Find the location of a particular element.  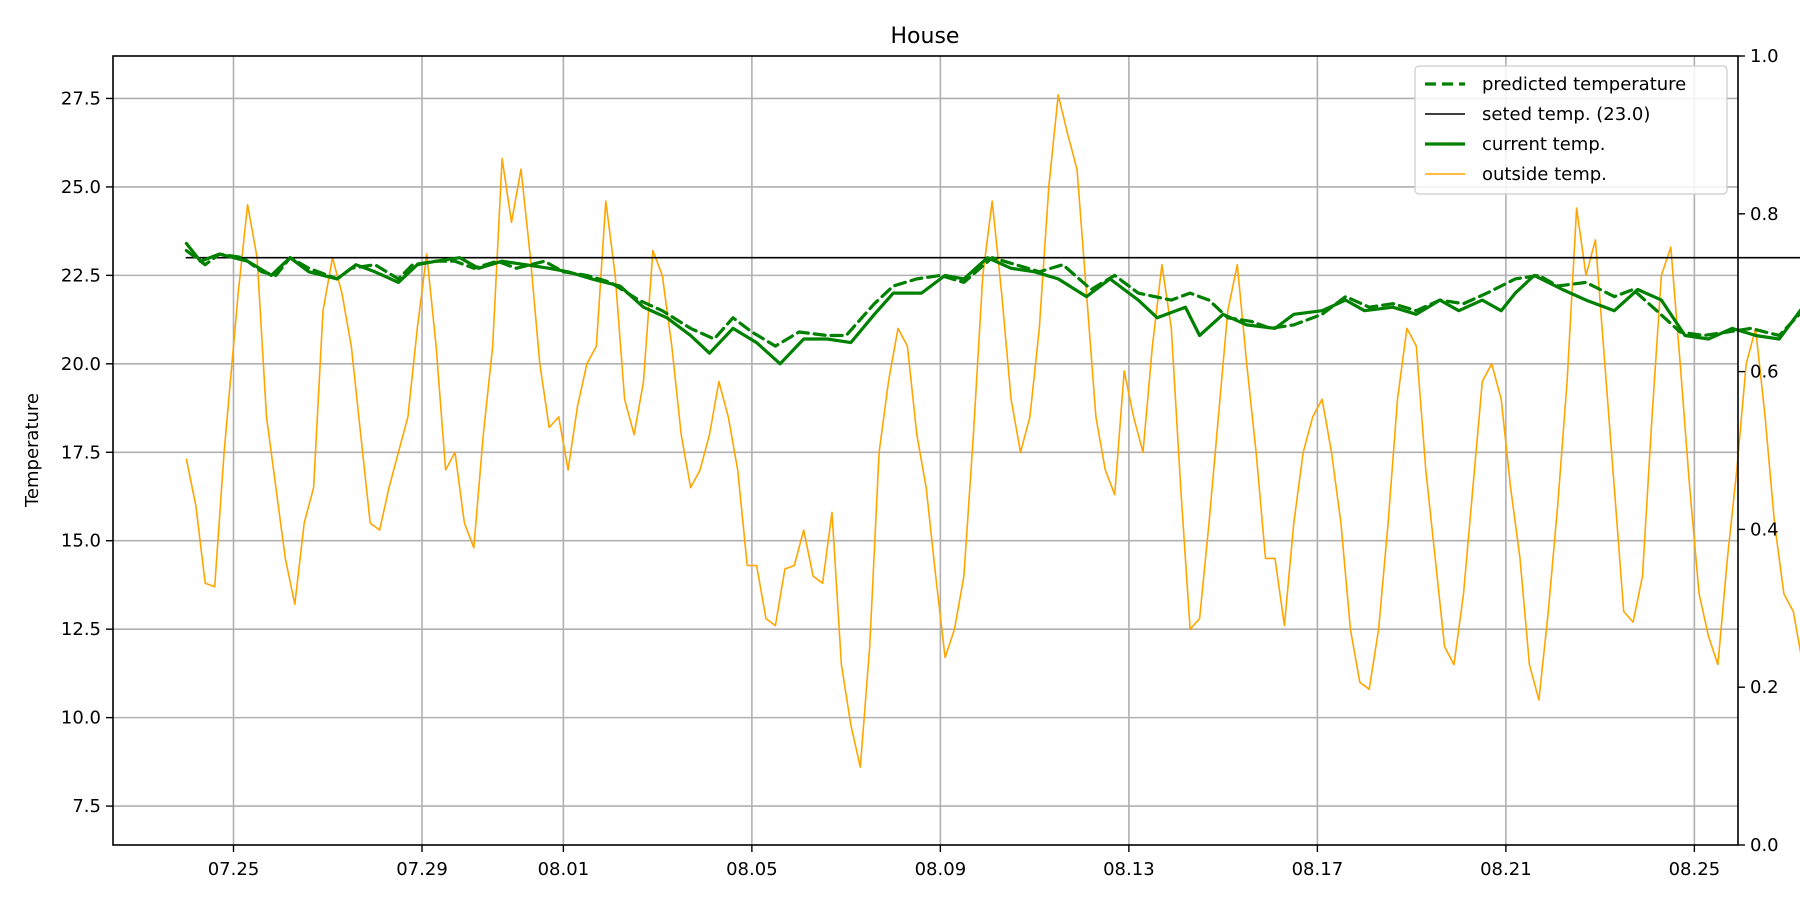

y-tick-label: 25.0 is located at coordinates (81, 187).